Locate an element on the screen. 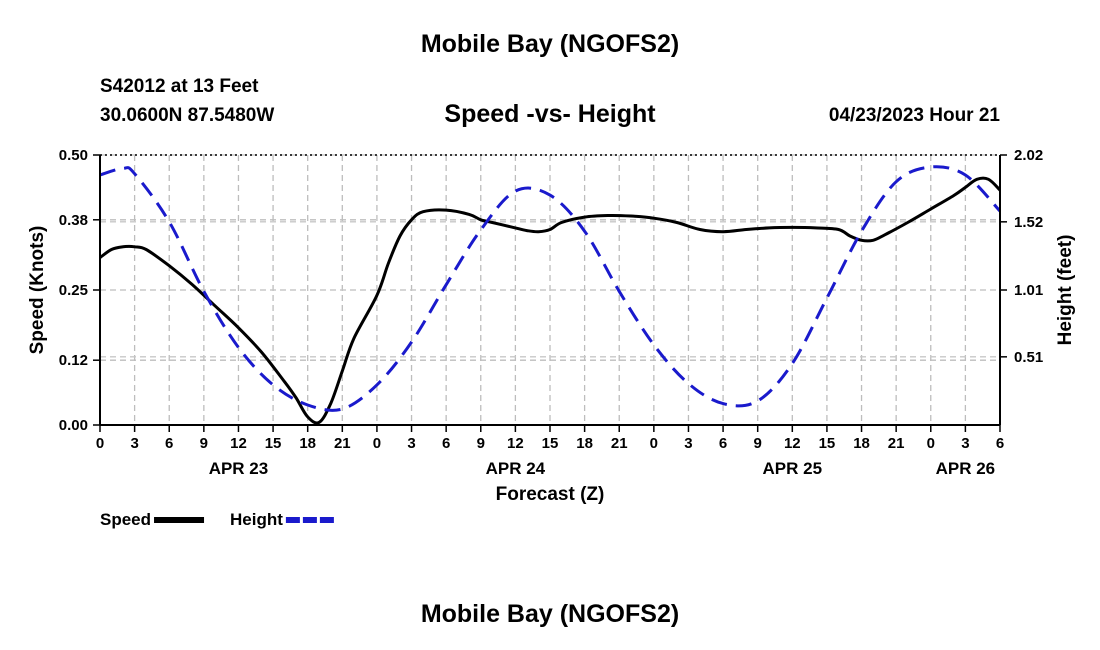  legend-label: Height is located at coordinates (256, 519).